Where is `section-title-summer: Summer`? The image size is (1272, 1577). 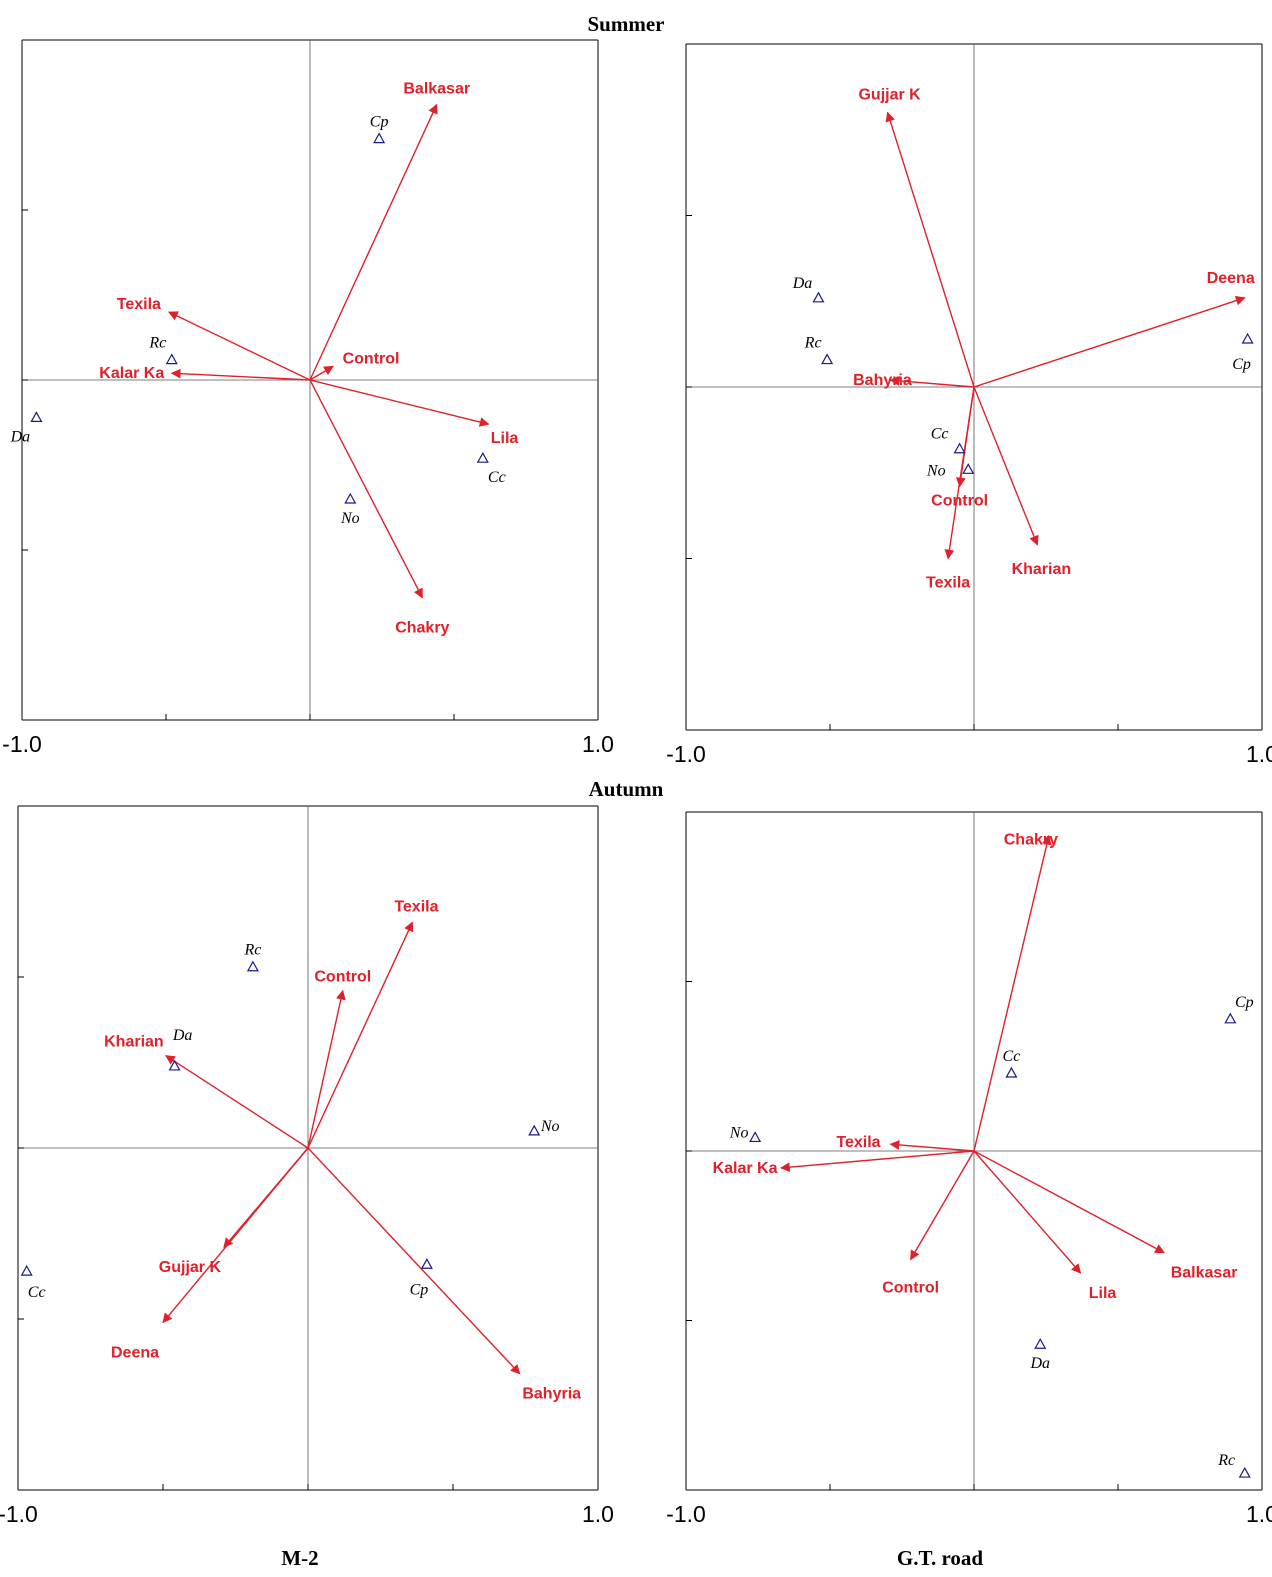 section-title-summer: Summer is located at coordinates (626, 24).